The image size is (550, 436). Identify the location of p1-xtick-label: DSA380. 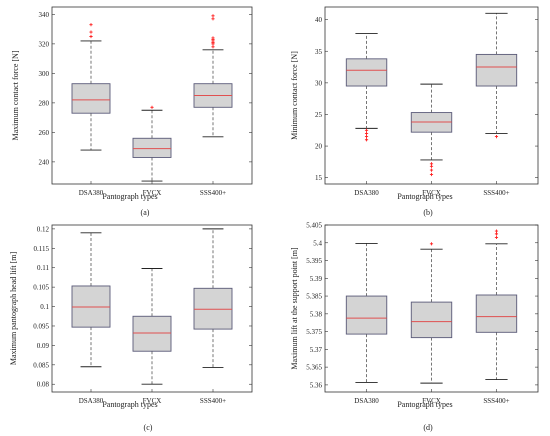
(366, 193).